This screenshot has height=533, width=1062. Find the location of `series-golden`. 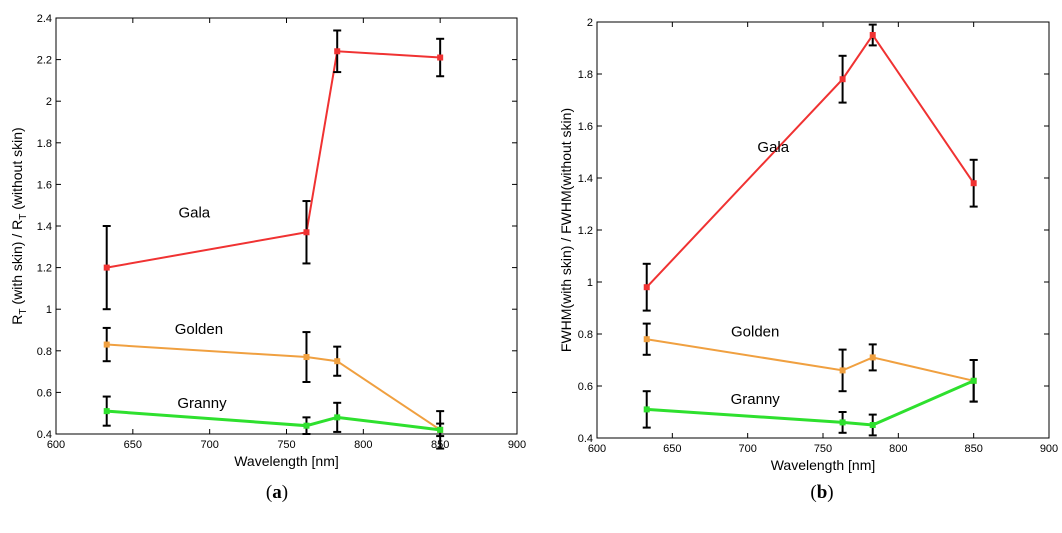

series-golden is located at coordinates (273, 388).